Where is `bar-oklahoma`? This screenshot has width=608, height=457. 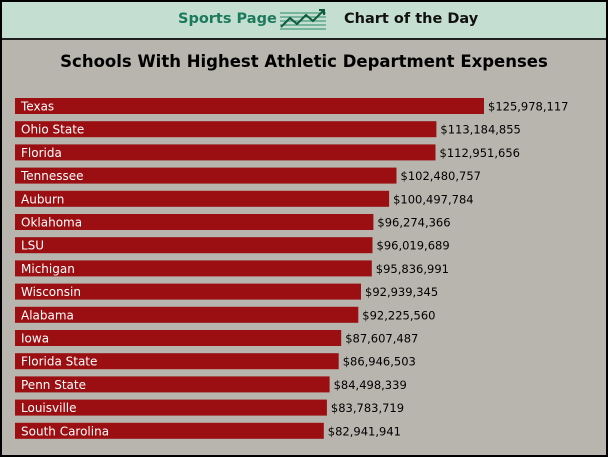
bar-oklahoma is located at coordinates (194, 222).